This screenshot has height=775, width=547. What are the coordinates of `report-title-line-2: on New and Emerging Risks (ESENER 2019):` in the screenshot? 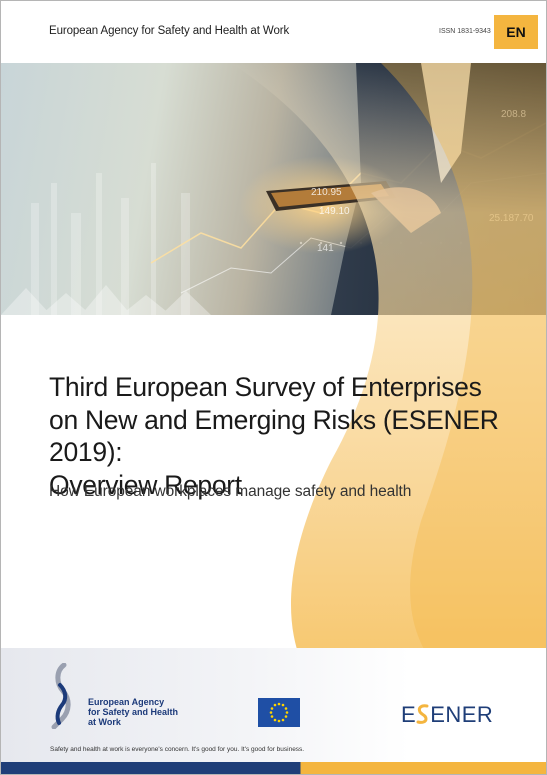 It's located at (274, 436).